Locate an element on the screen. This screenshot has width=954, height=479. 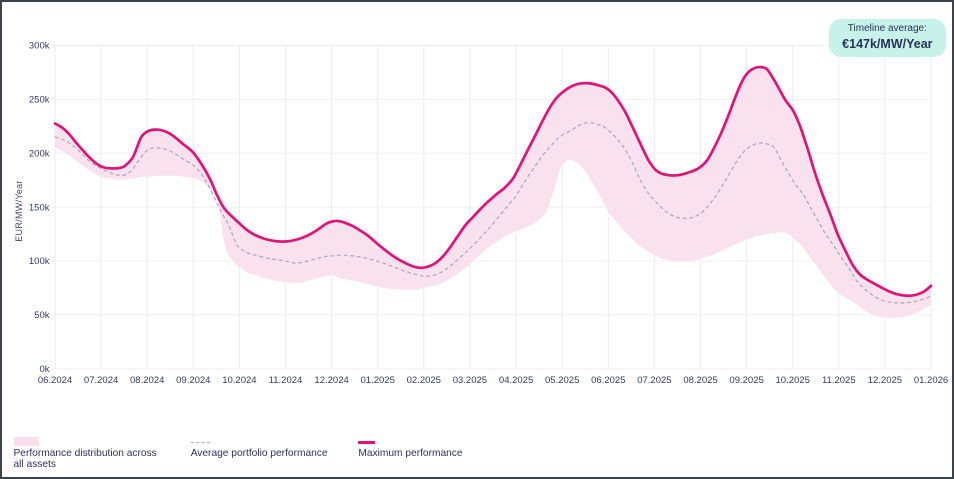
svg-text: 0k is located at coordinates (44, 369).